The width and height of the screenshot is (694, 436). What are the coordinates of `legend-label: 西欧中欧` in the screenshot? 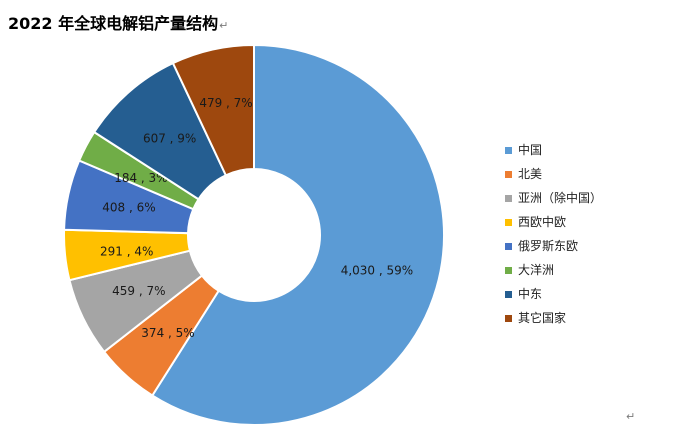 It's located at (542, 222).